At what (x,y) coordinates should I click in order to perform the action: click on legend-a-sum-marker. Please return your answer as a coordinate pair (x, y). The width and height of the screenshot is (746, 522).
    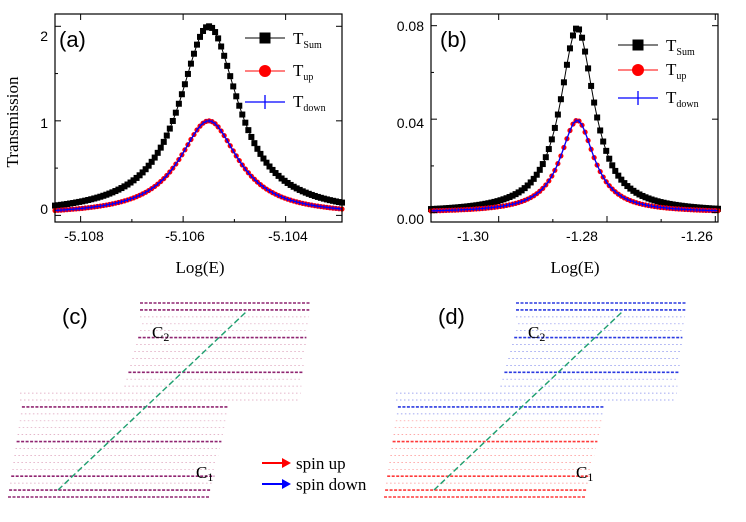
    Looking at the image, I should click on (265, 38).